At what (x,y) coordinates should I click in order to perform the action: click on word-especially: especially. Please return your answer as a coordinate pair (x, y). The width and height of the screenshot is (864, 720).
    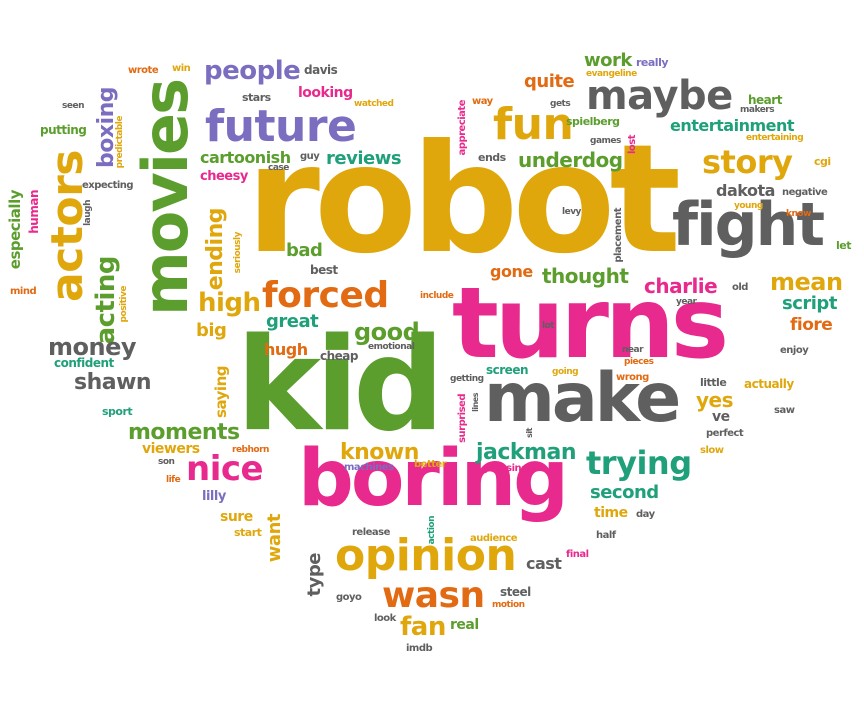
    Looking at the image, I should click on (15, 230).